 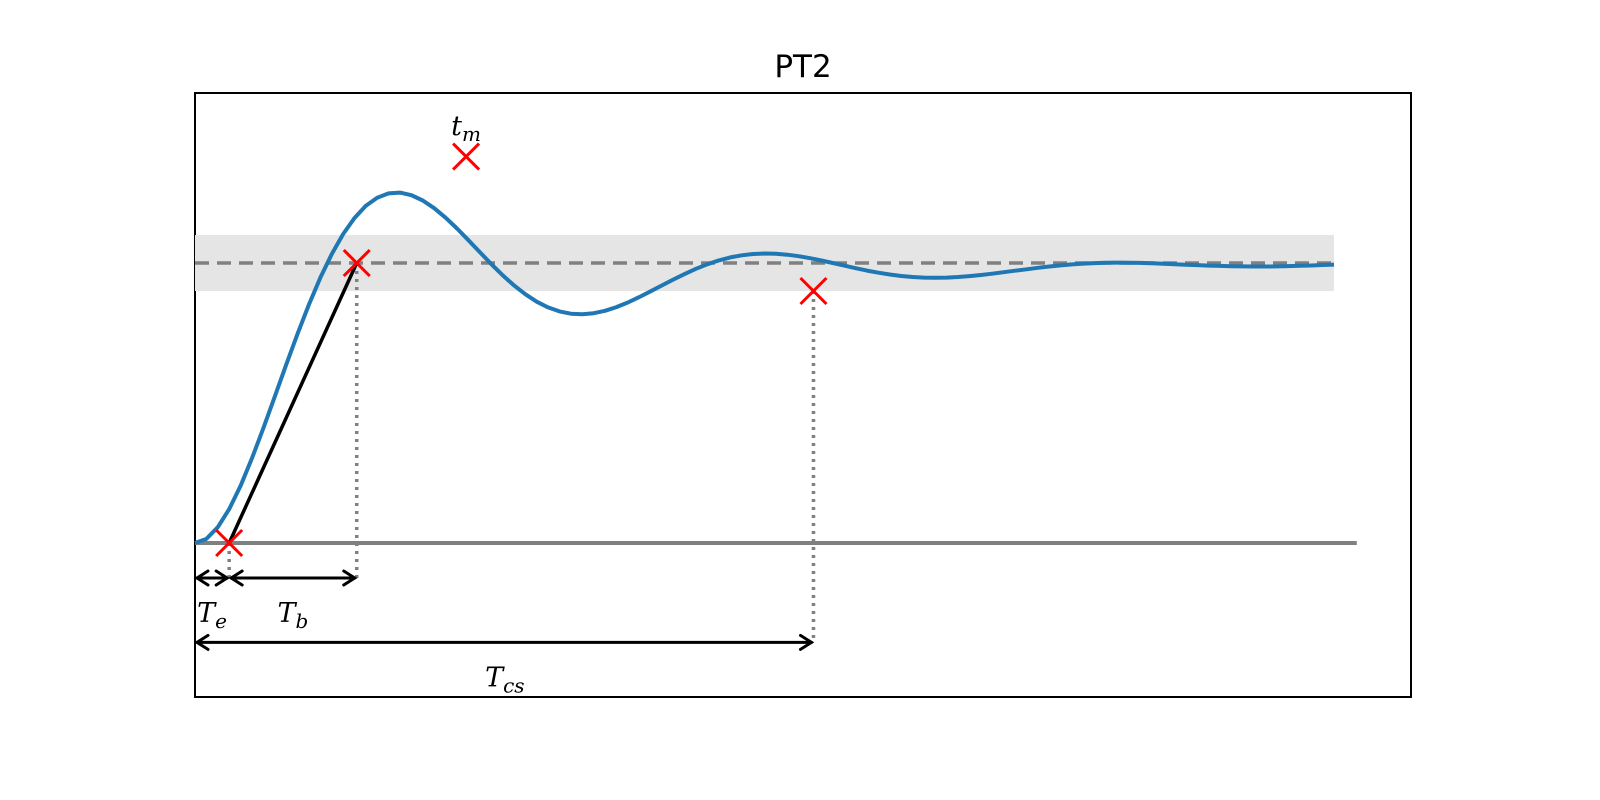 What do you see at coordinates (802, 67) in the screenshot?
I see `chart-title: PT2` at bounding box center [802, 67].